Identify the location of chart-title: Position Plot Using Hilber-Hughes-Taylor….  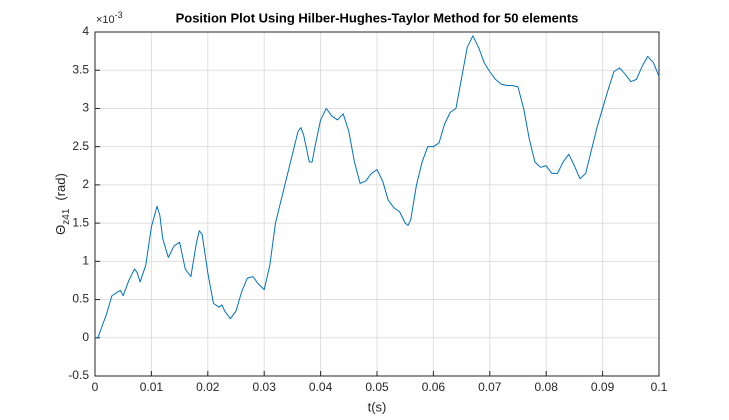
(377, 17).